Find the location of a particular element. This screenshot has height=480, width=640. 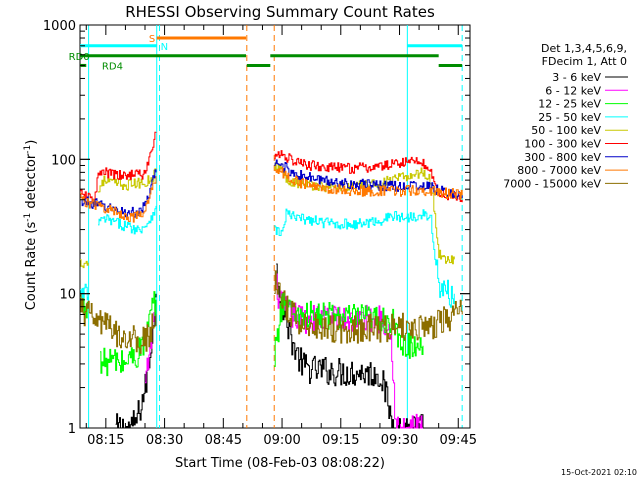

y-axis-label-tail: detector is located at coordinates (31, 183).